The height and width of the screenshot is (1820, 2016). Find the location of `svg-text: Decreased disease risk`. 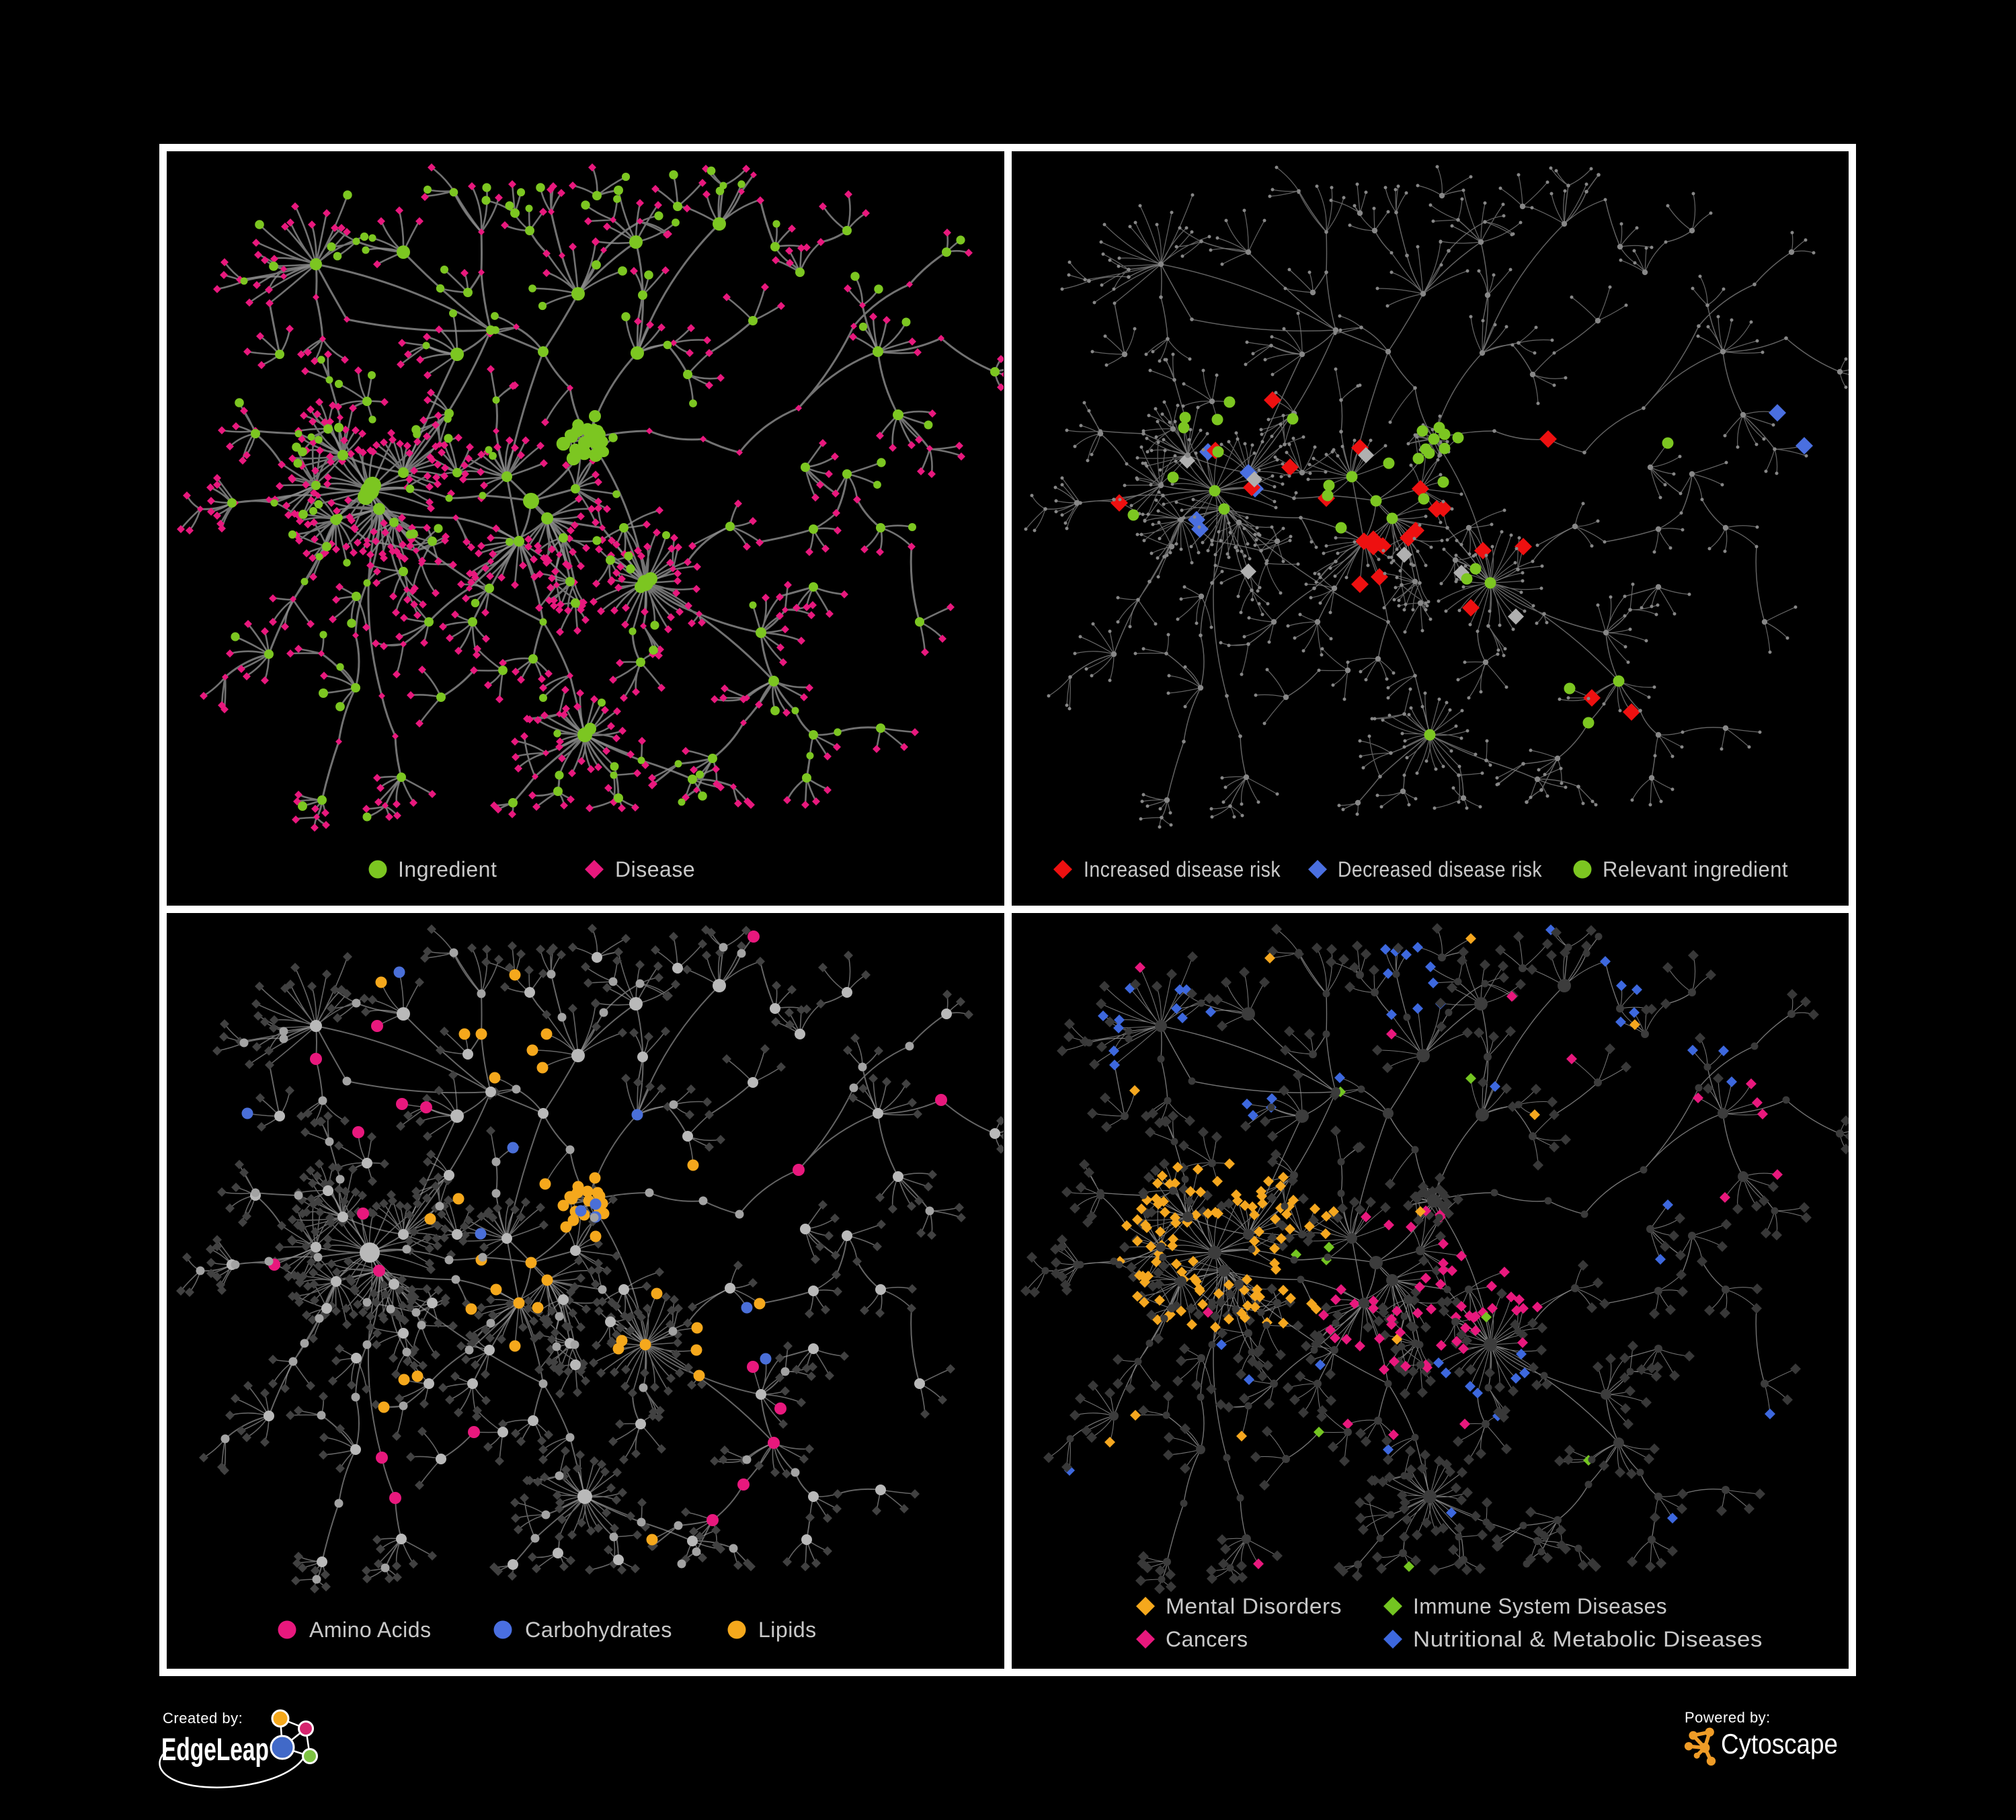

svg-text: Decreased disease risk is located at coordinates (1440, 869).